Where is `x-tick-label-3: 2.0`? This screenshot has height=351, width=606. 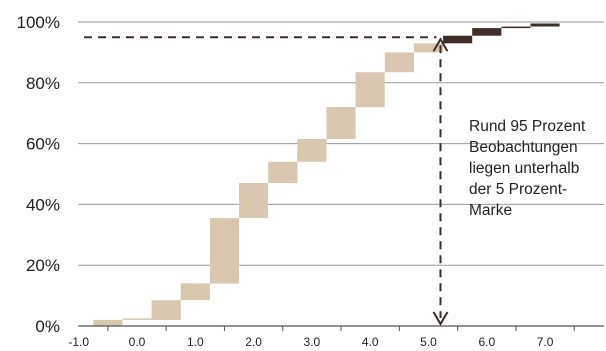
x-tick-label-3: 2.0 is located at coordinates (253, 342).